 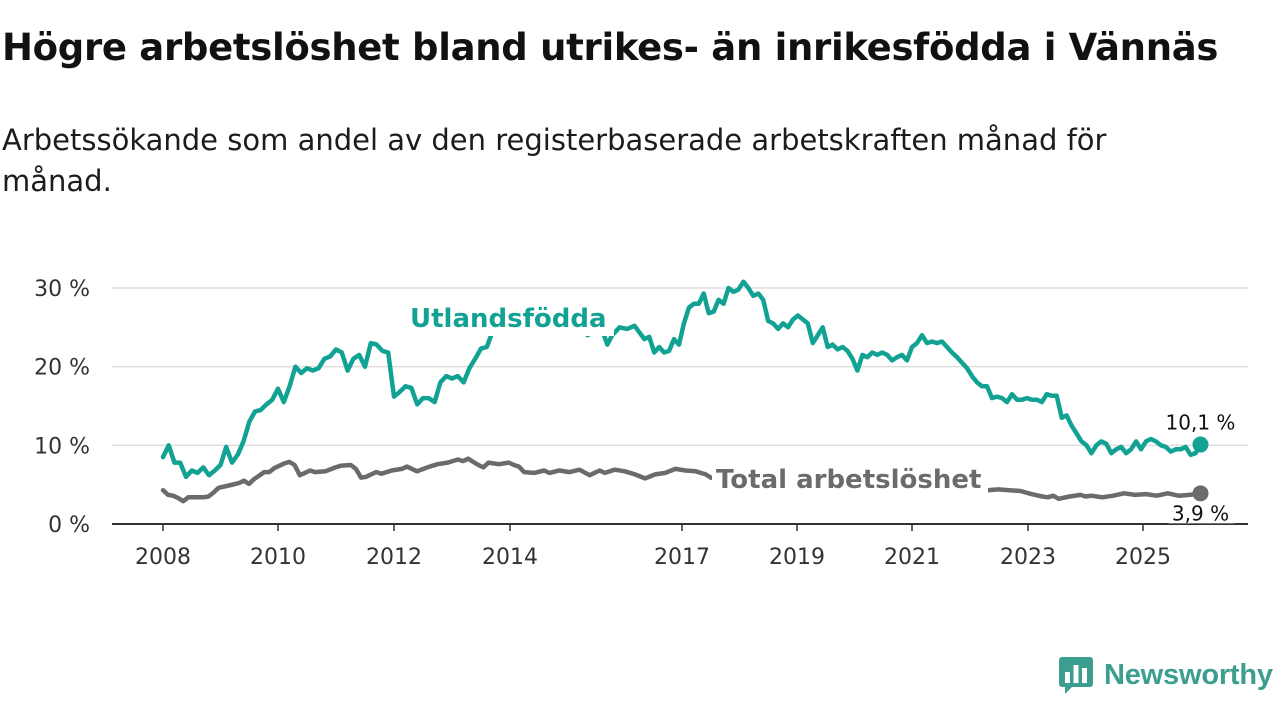 What do you see at coordinates (1201, 423) in the screenshot?
I see `end-label-utlandsfodda: 10,1 %` at bounding box center [1201, 423].